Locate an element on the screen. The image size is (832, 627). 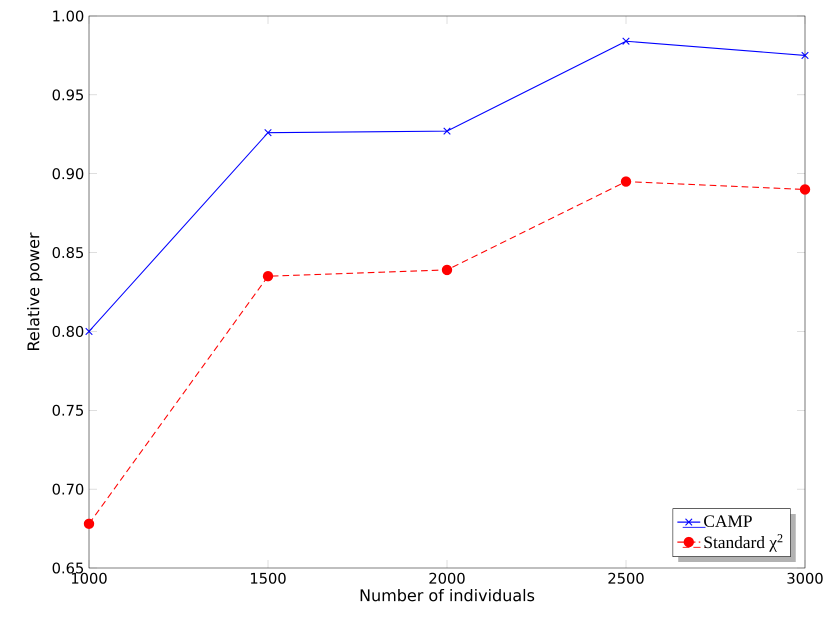
y-tick-label: 1.00 is located at coordinates (68, 16).